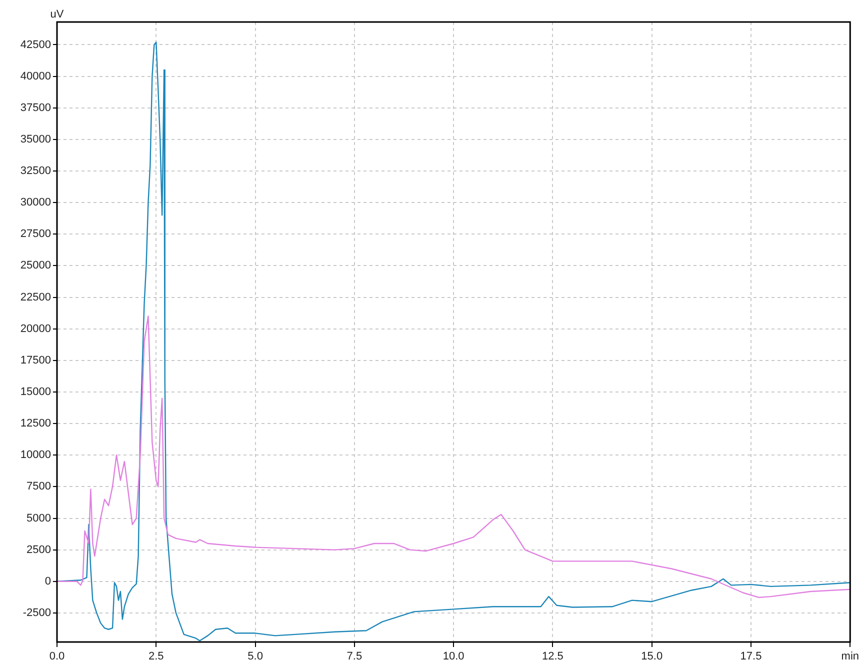 The image size is (862, 667). I want to click on x-tick-label: 15.0, so click(652, 656).